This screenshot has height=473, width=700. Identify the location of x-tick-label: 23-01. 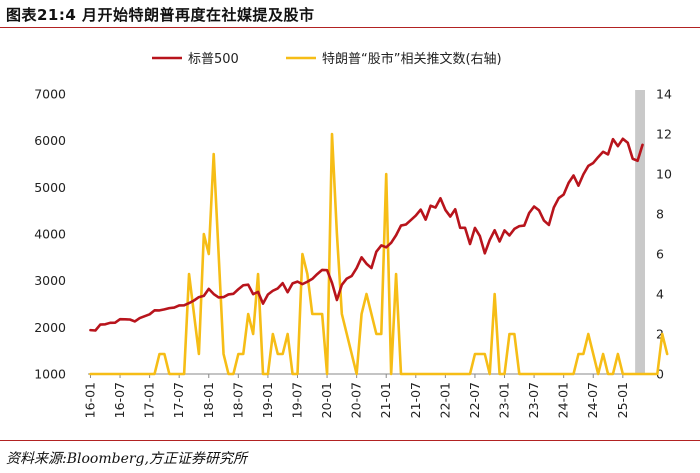
(504, 400).